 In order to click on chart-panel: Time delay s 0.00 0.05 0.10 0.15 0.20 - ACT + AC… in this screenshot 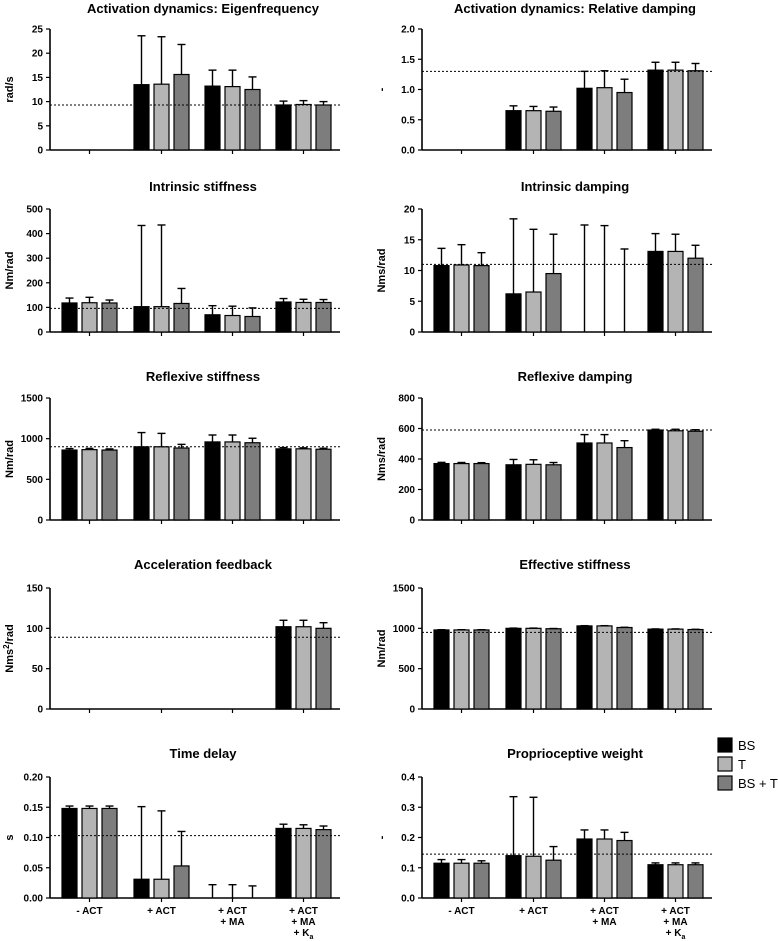, I will do `click(172, 843)`.